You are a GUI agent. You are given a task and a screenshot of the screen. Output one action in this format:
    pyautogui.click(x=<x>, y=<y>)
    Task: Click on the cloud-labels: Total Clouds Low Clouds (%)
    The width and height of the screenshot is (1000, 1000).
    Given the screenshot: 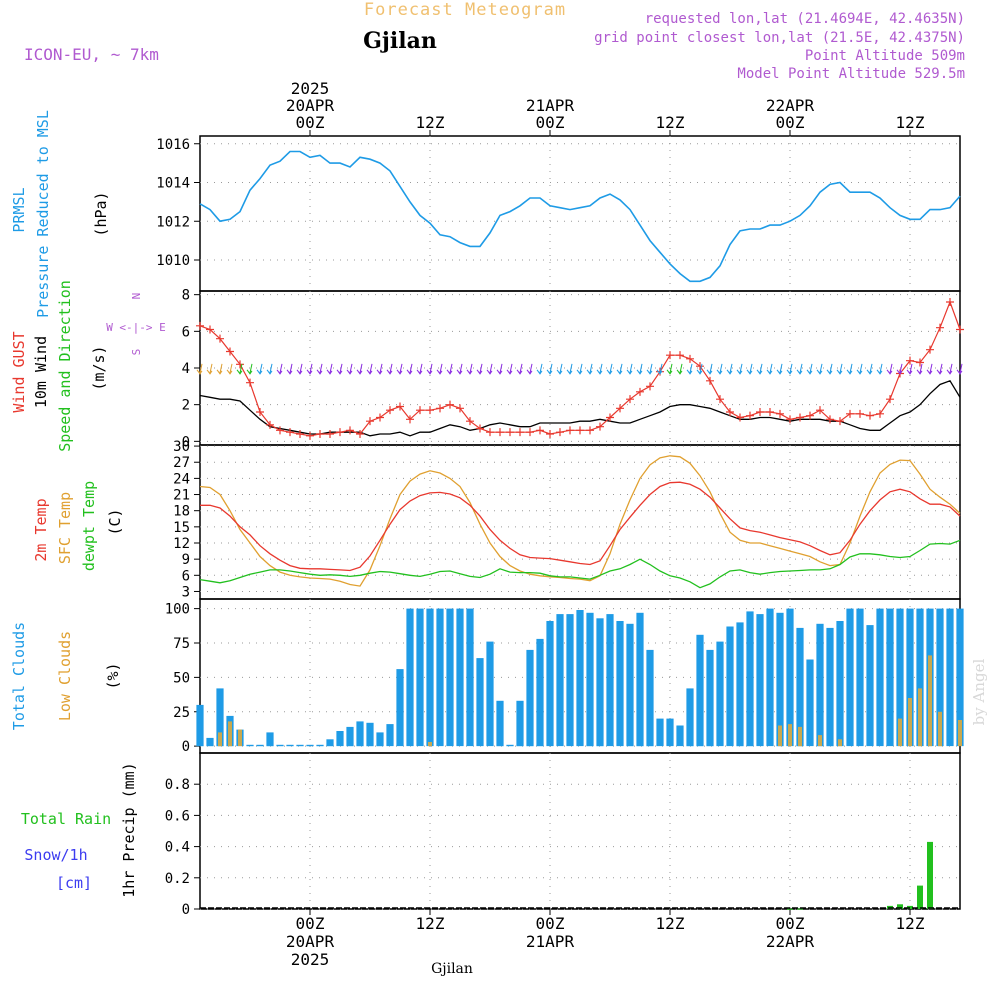 What is the action you would take?
    pyautogui.click(x=66, y=676)
    